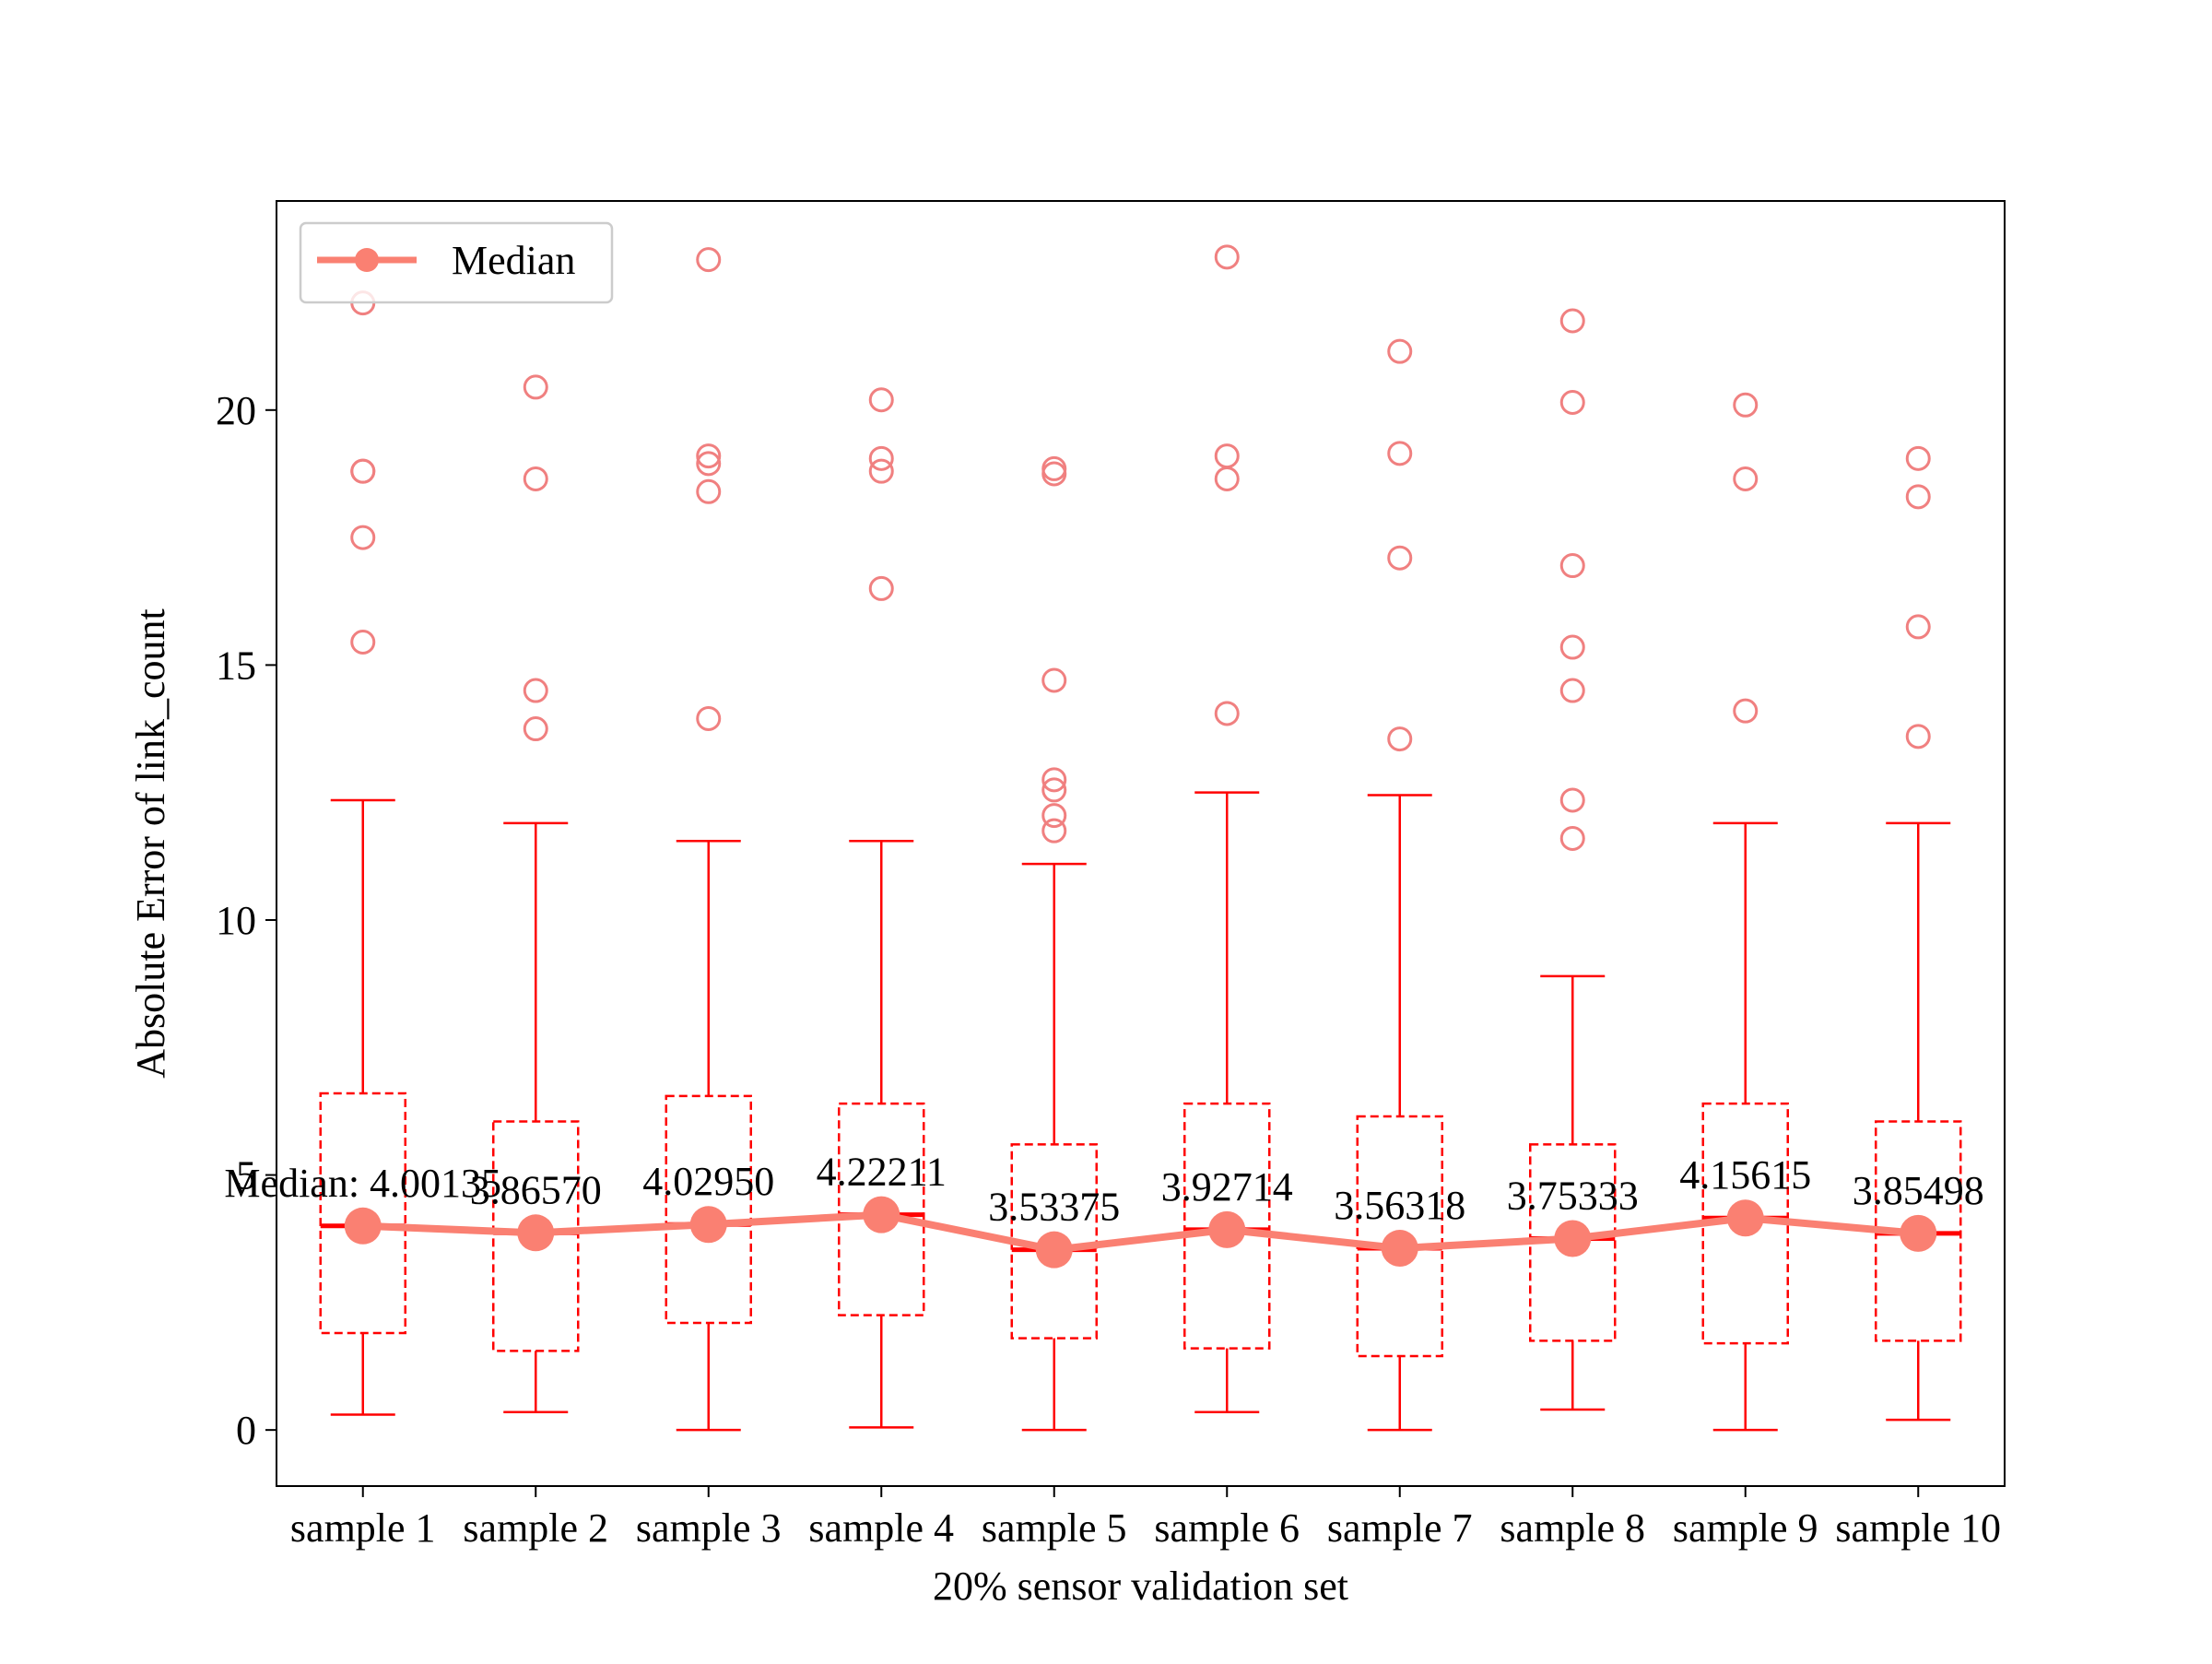 This screenshot has width=2212, height=1664. I want to click on legend-label-median: Median, so click(513, 260).